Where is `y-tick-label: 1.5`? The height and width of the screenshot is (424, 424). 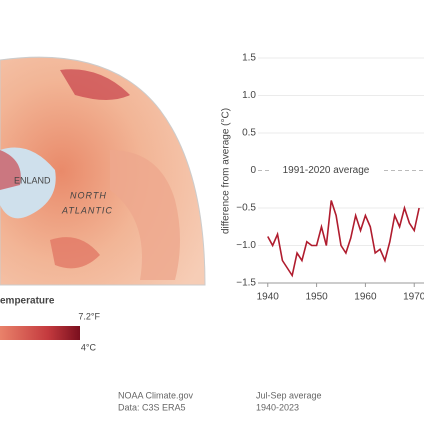 y-tick-label: 1.5 is located at coordinates (249, 58).